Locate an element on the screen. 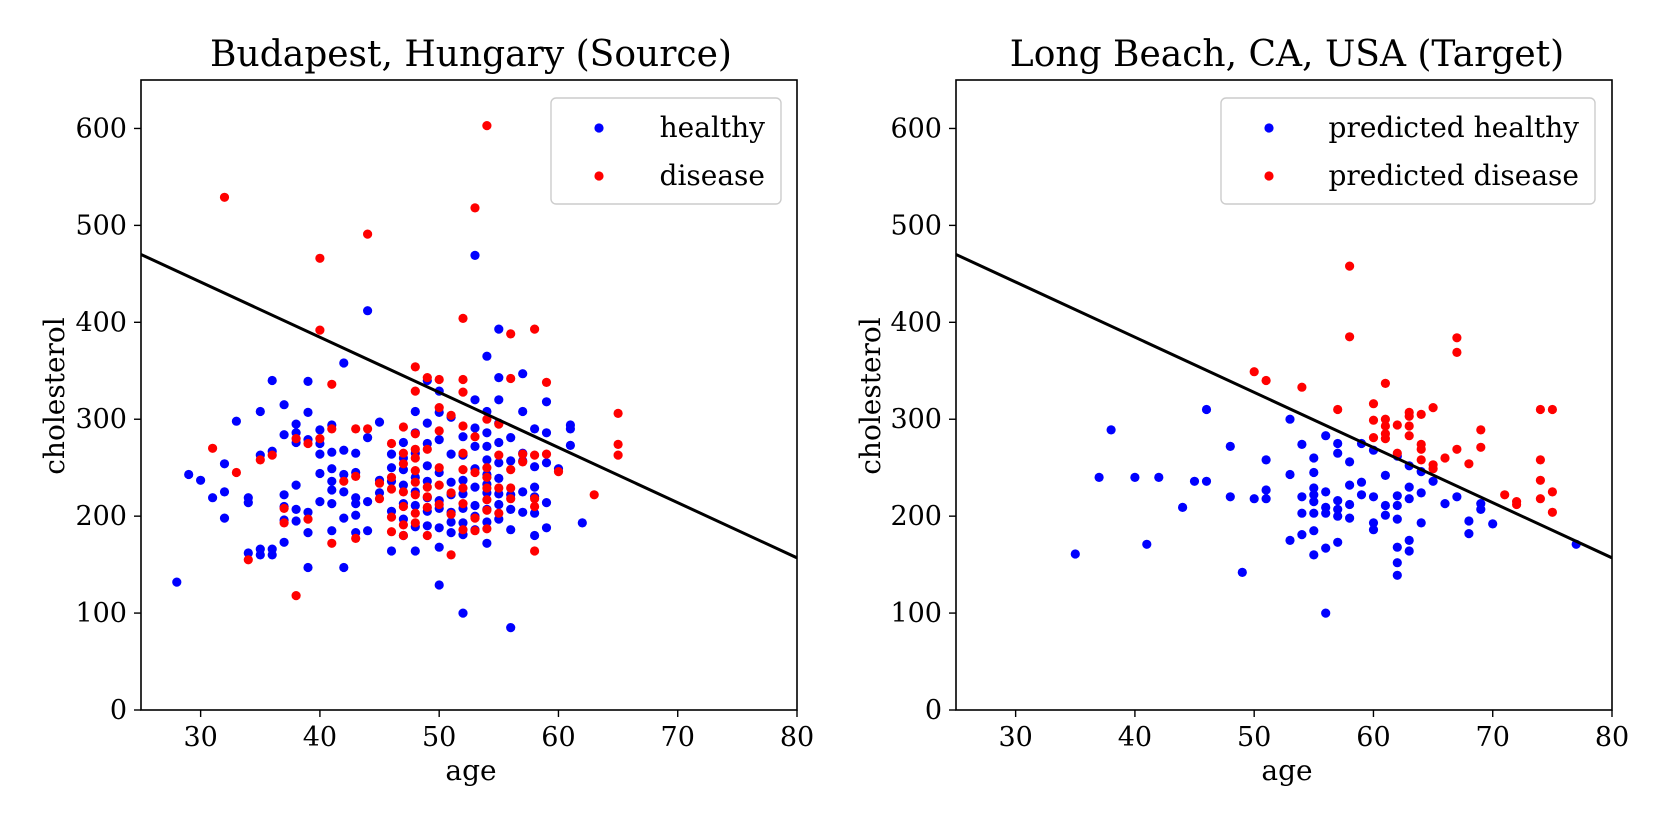  y-tick-label: 500 is located at coordinates (916, 225).